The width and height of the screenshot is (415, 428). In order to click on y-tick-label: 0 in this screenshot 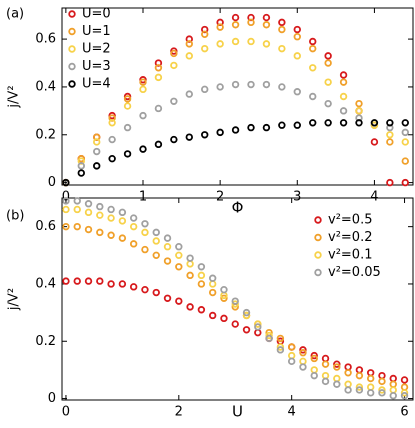, I will do `click(52, 398)`.